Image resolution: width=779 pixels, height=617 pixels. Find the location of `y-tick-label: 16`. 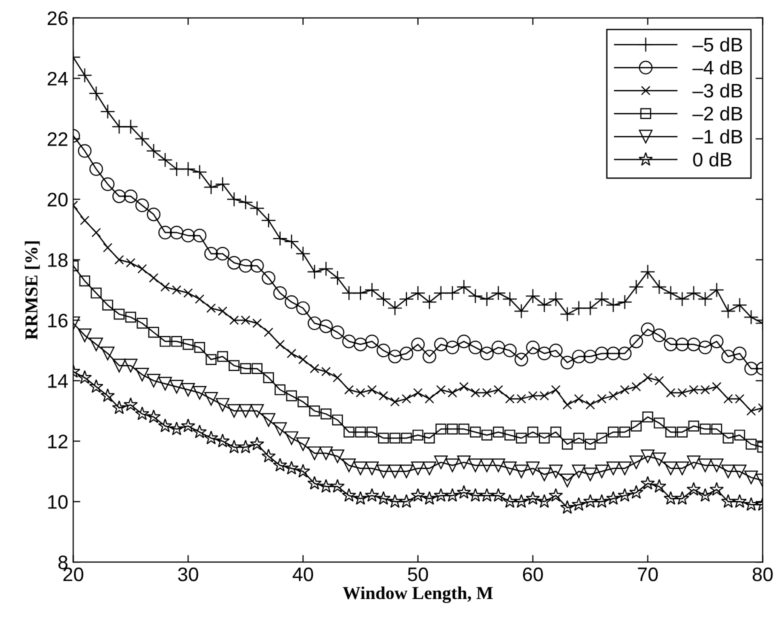

y-tick-label: 16 is located at coordinates (58, 321).